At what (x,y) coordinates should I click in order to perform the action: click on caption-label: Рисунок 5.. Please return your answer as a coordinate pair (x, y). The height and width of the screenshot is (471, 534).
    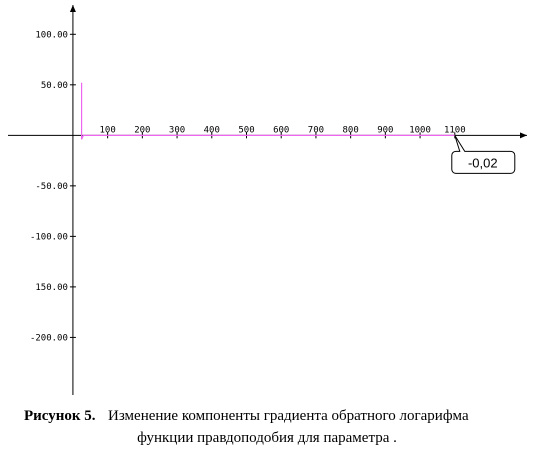
    Looking at the image, I should click on (60, 416).